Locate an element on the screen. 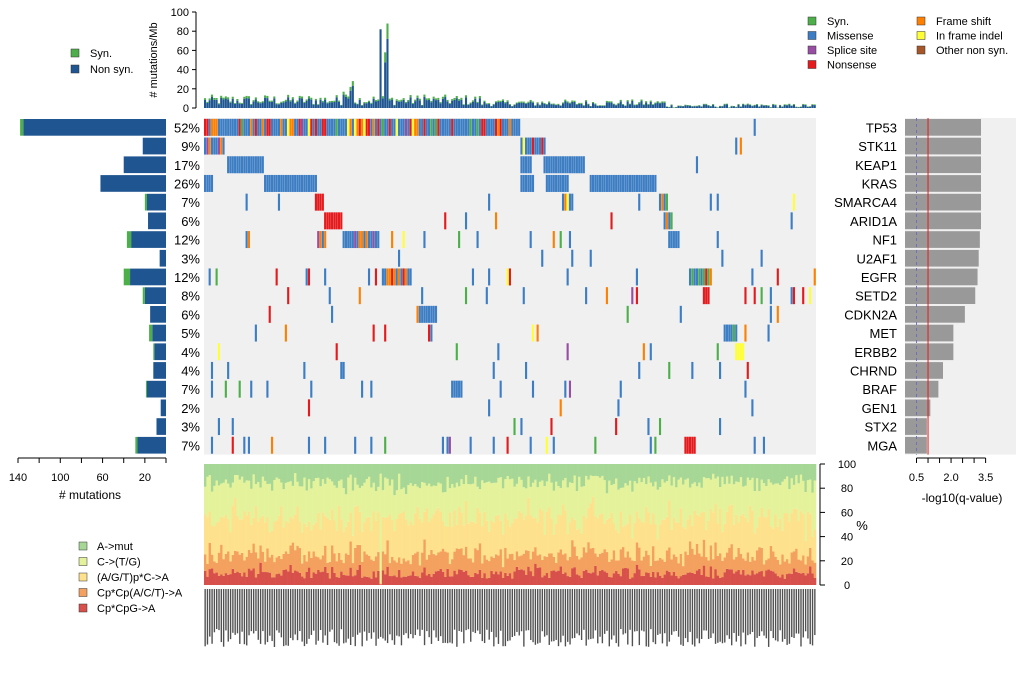 The height and width of the screenshot is (696, 1020). spectrum-legend-label: (A/G/T)p*C->A is located at coordinates (133, 578).